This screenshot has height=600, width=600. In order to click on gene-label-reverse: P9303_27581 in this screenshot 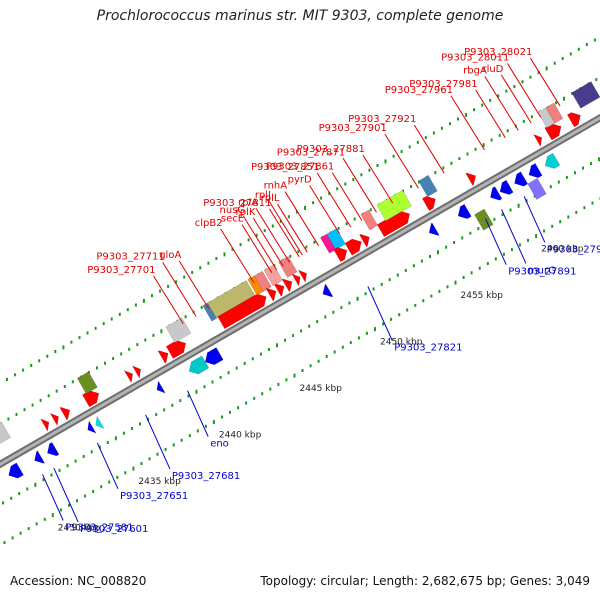, I will do `click(99, 527)`.